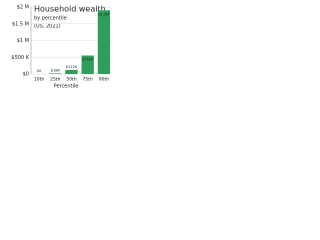 This screenshot has height=240, width=320. I want to click on chart-title: Household wealth, so click(70, 9).